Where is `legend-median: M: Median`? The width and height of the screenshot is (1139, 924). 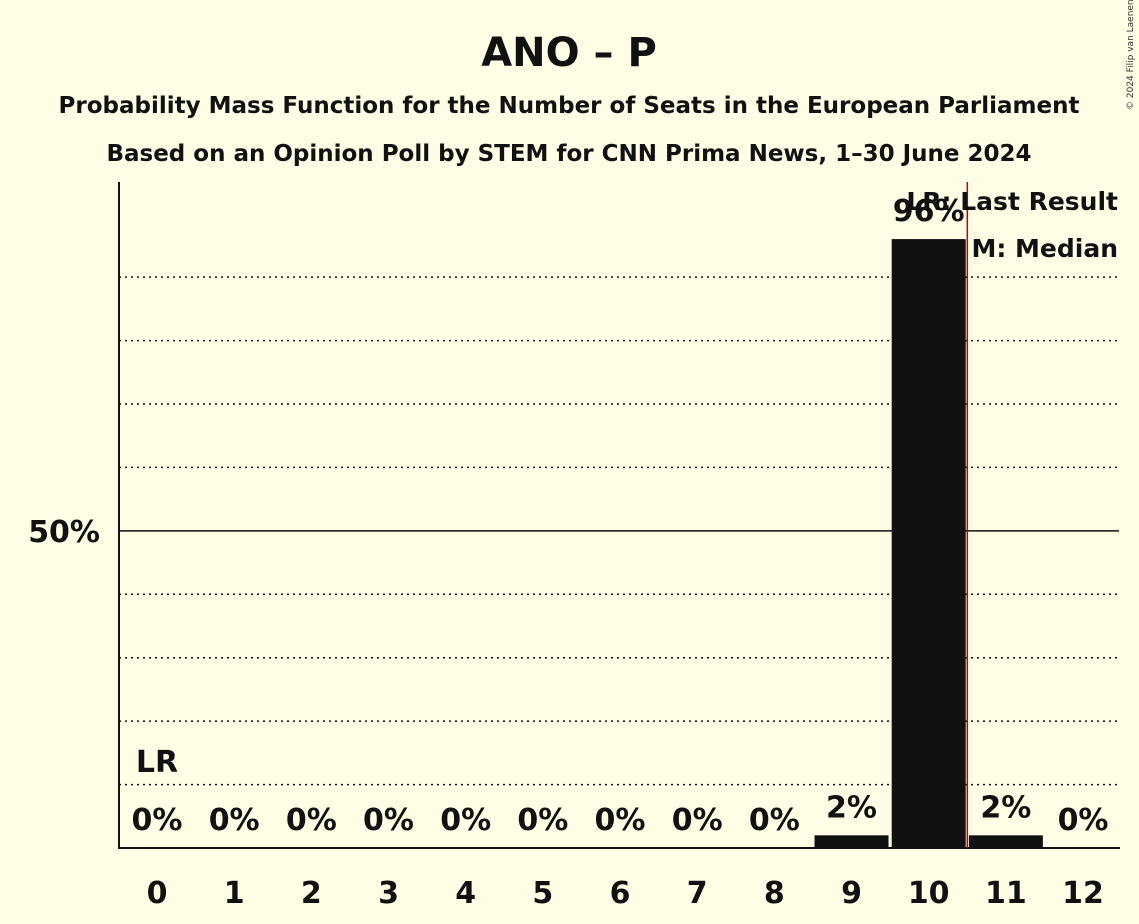 legend-median: M: Median is located at coordinates (1044, 248).